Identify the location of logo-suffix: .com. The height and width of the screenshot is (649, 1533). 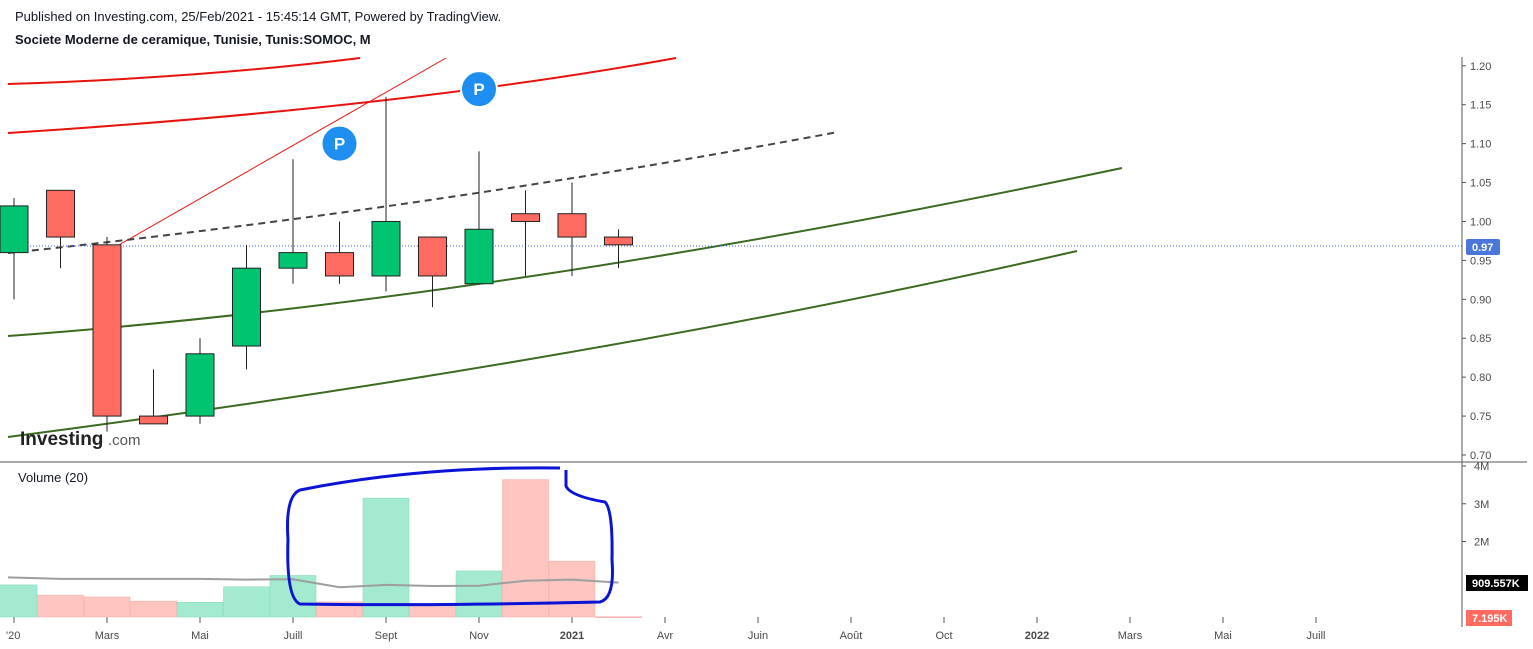
(124, 440).